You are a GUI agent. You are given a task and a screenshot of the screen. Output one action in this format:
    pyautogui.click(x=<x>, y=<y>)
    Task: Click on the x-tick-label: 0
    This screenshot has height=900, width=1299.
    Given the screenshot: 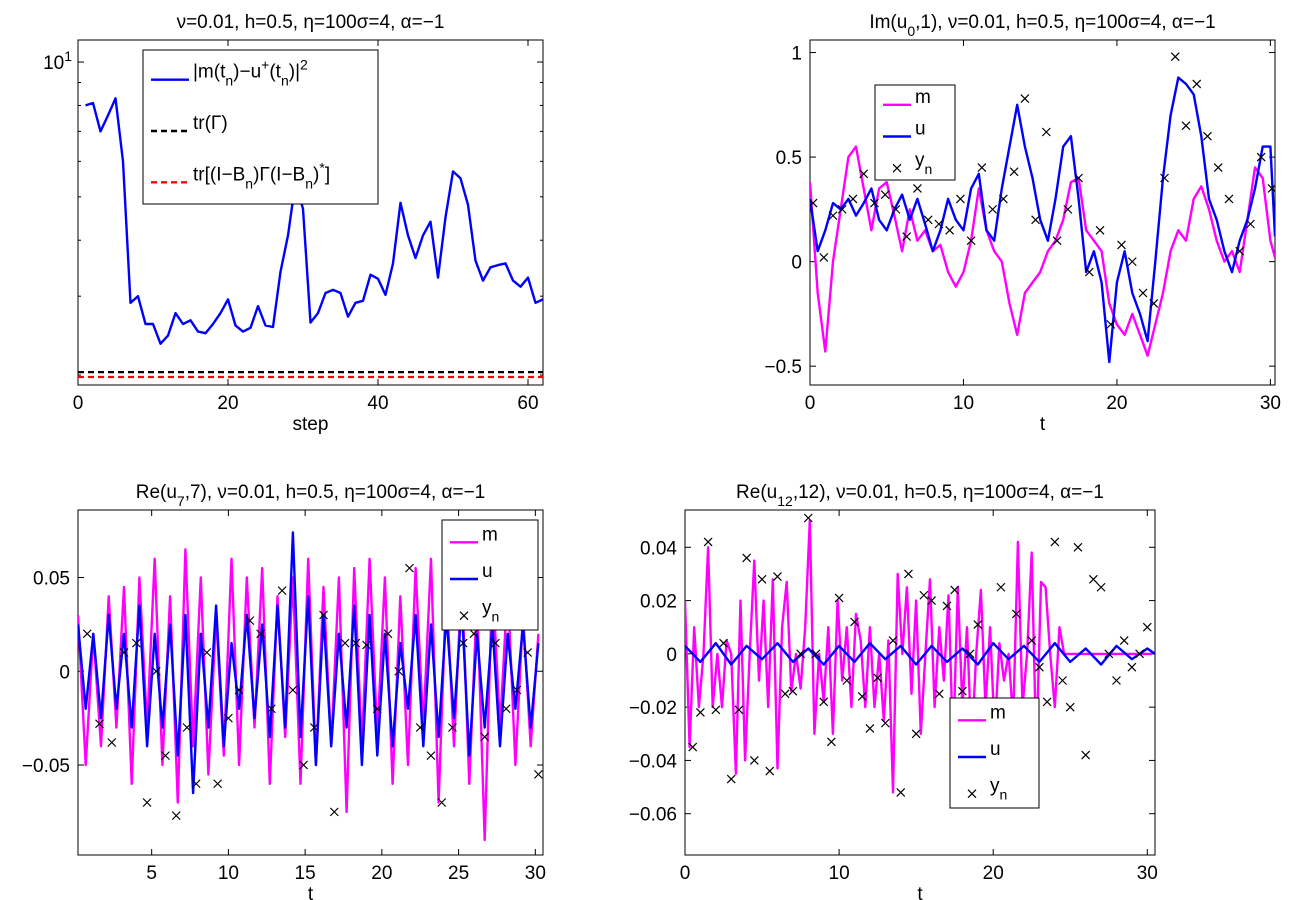 What is the action you would take?
    pyautogui.click(x=78, y=403)
    